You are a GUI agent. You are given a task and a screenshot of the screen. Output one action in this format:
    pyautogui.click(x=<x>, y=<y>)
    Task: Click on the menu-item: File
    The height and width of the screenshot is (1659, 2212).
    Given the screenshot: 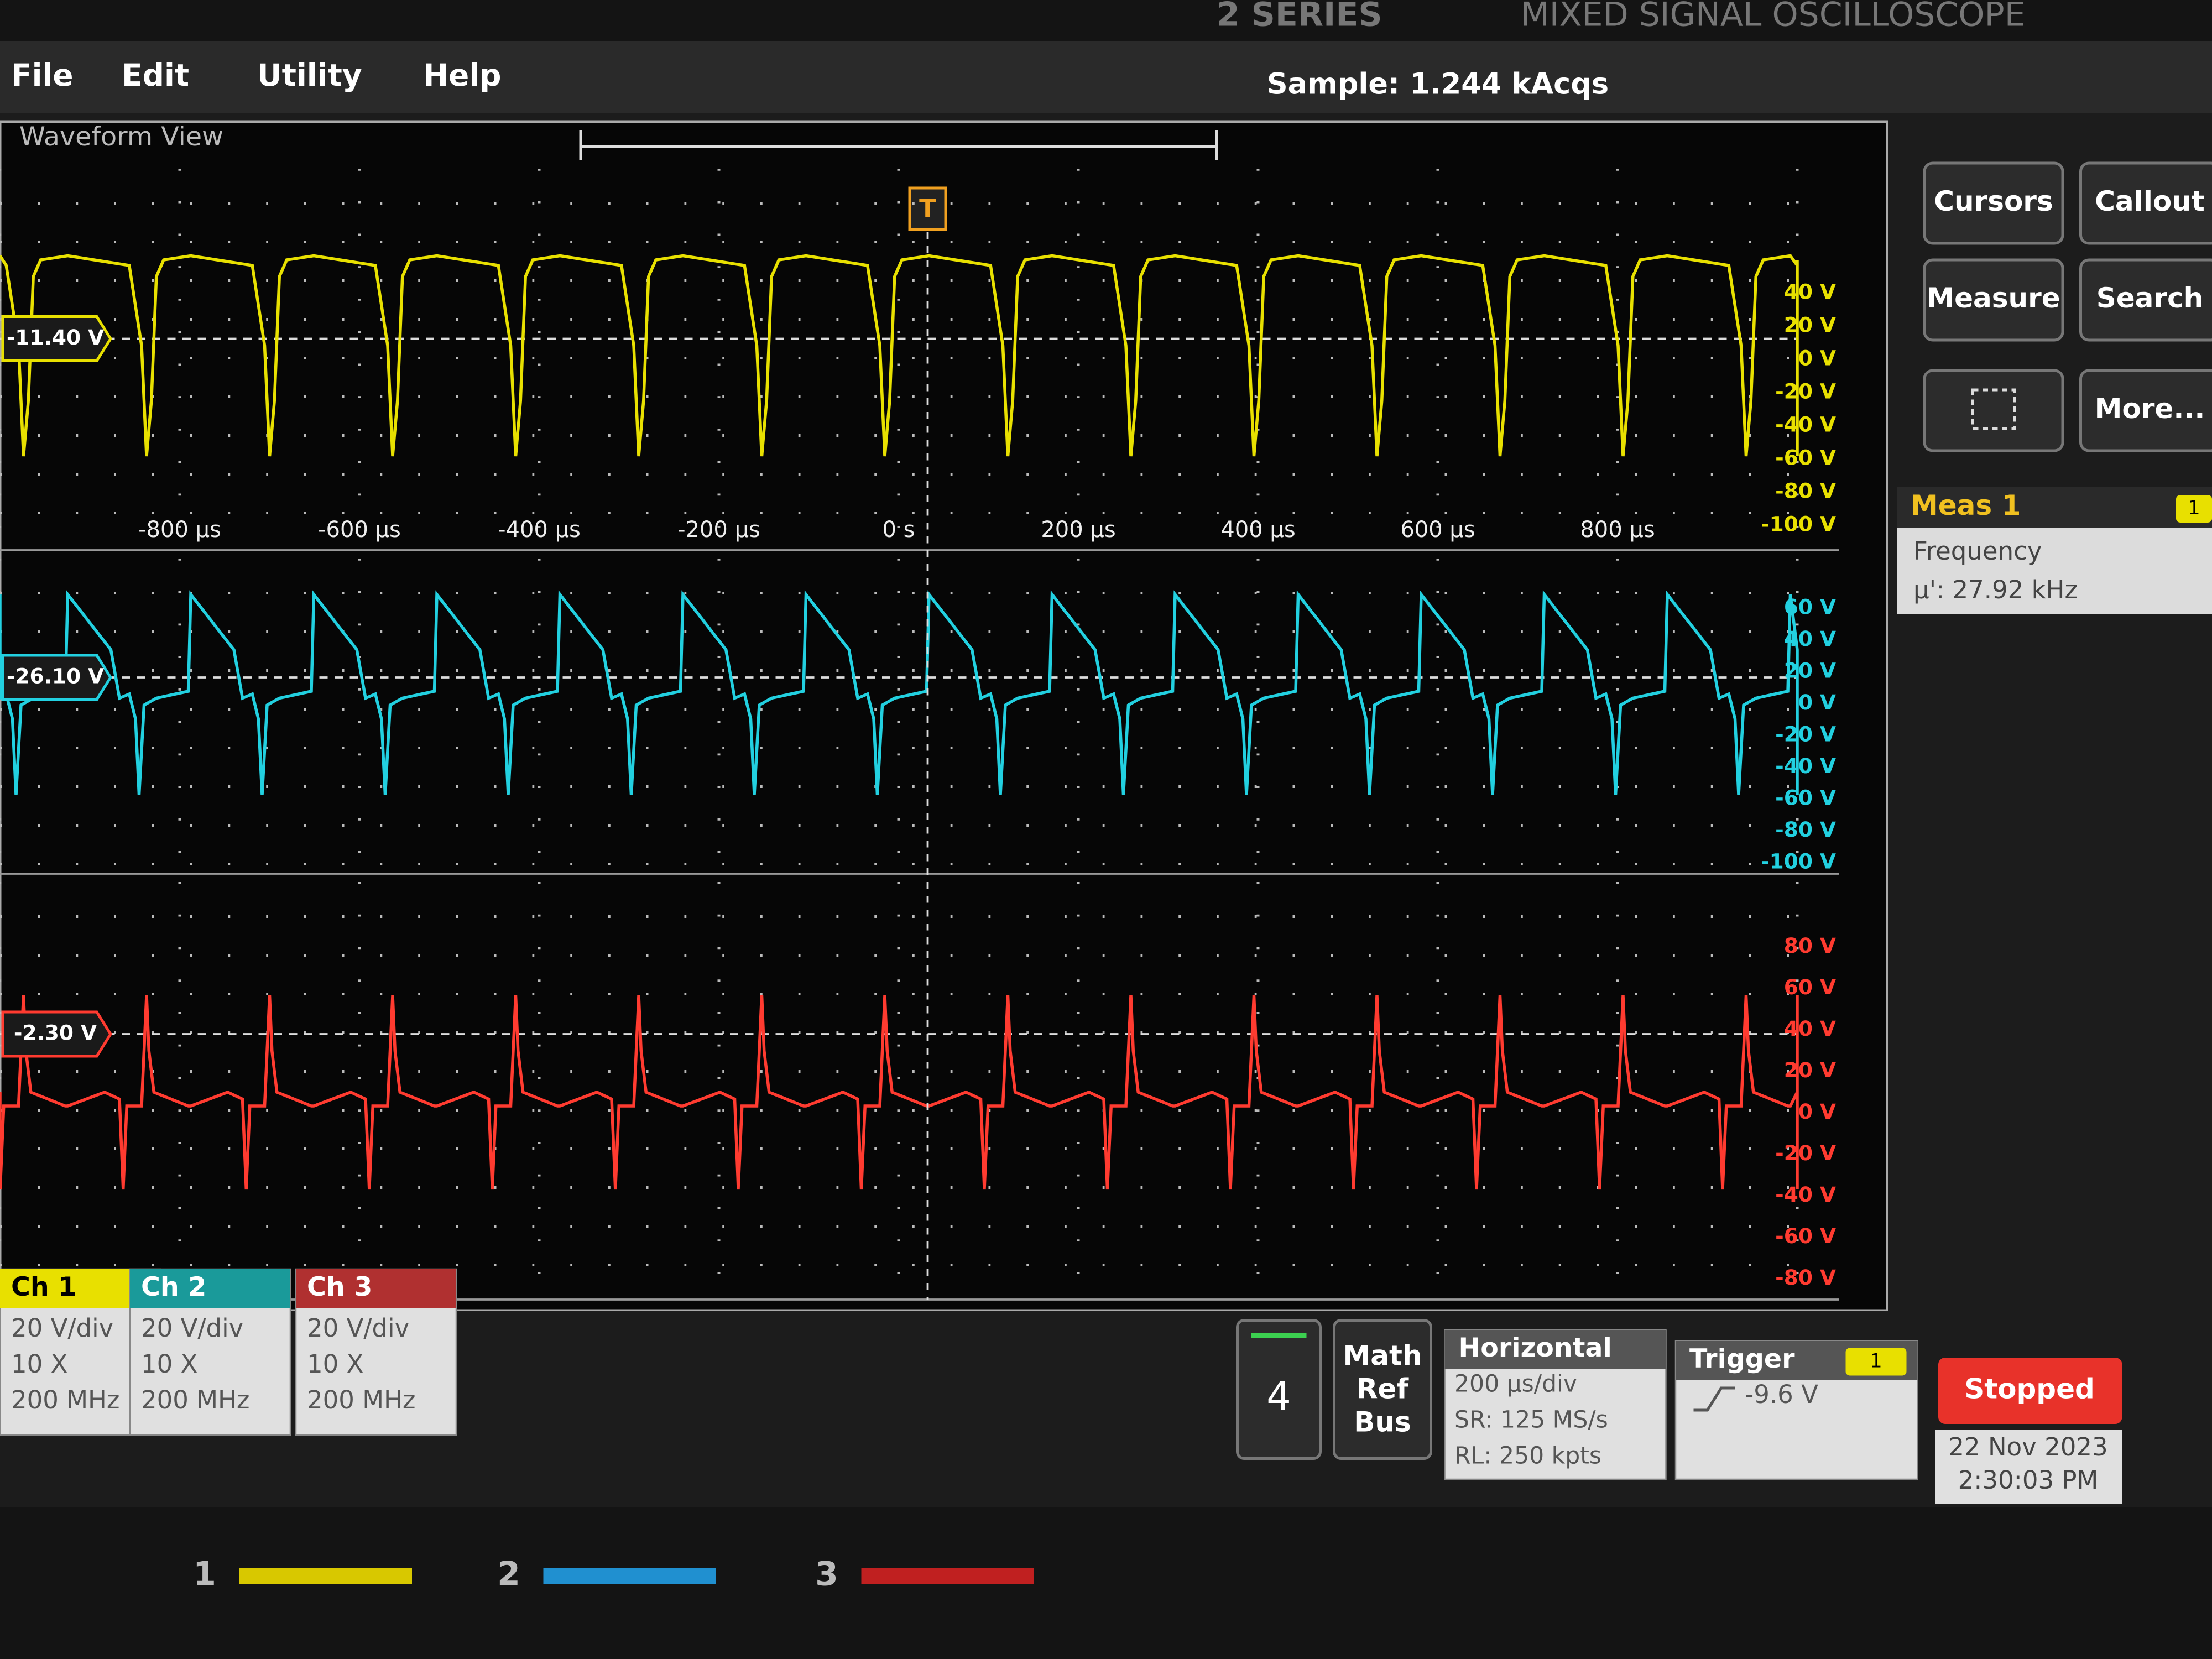 What is the action you would take?
    pyautogui.click(x=42, y=76)
    